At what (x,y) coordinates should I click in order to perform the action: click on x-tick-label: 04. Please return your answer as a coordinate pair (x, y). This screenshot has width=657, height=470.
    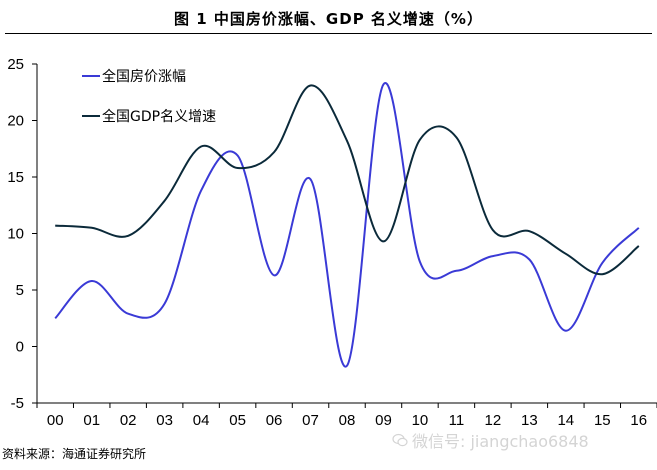
    Looking at the image, I should click on (201, 420).